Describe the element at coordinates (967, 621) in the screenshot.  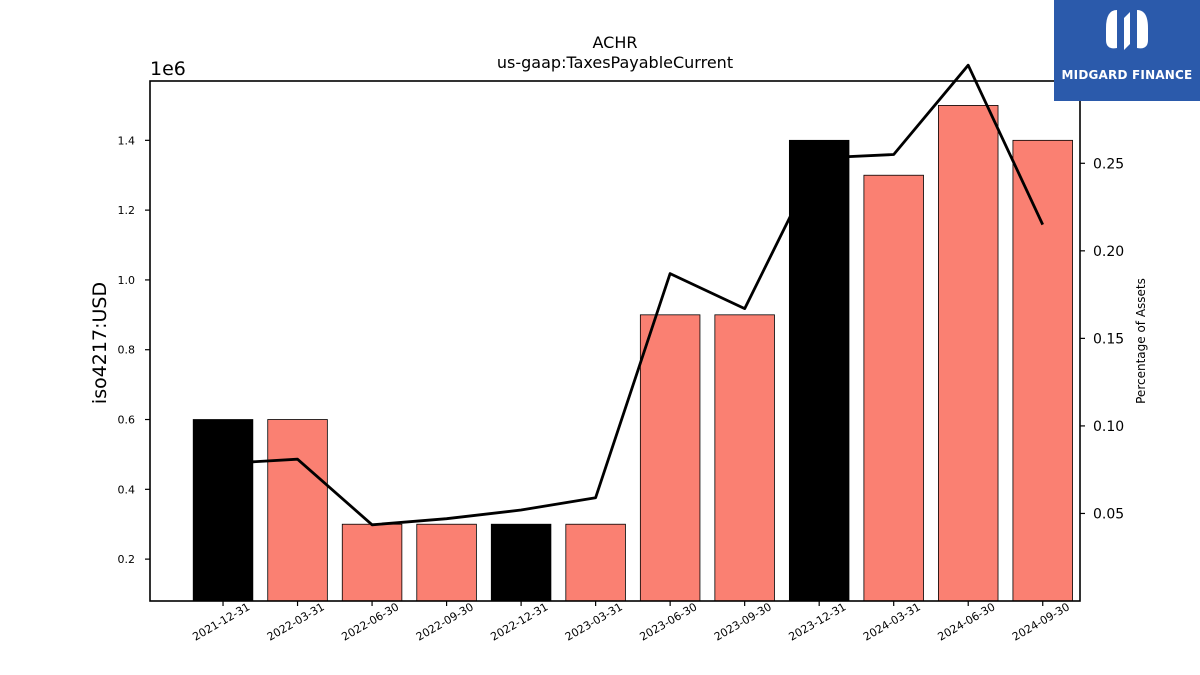
I see `x-tick-label: 2024-06-30` at that location.